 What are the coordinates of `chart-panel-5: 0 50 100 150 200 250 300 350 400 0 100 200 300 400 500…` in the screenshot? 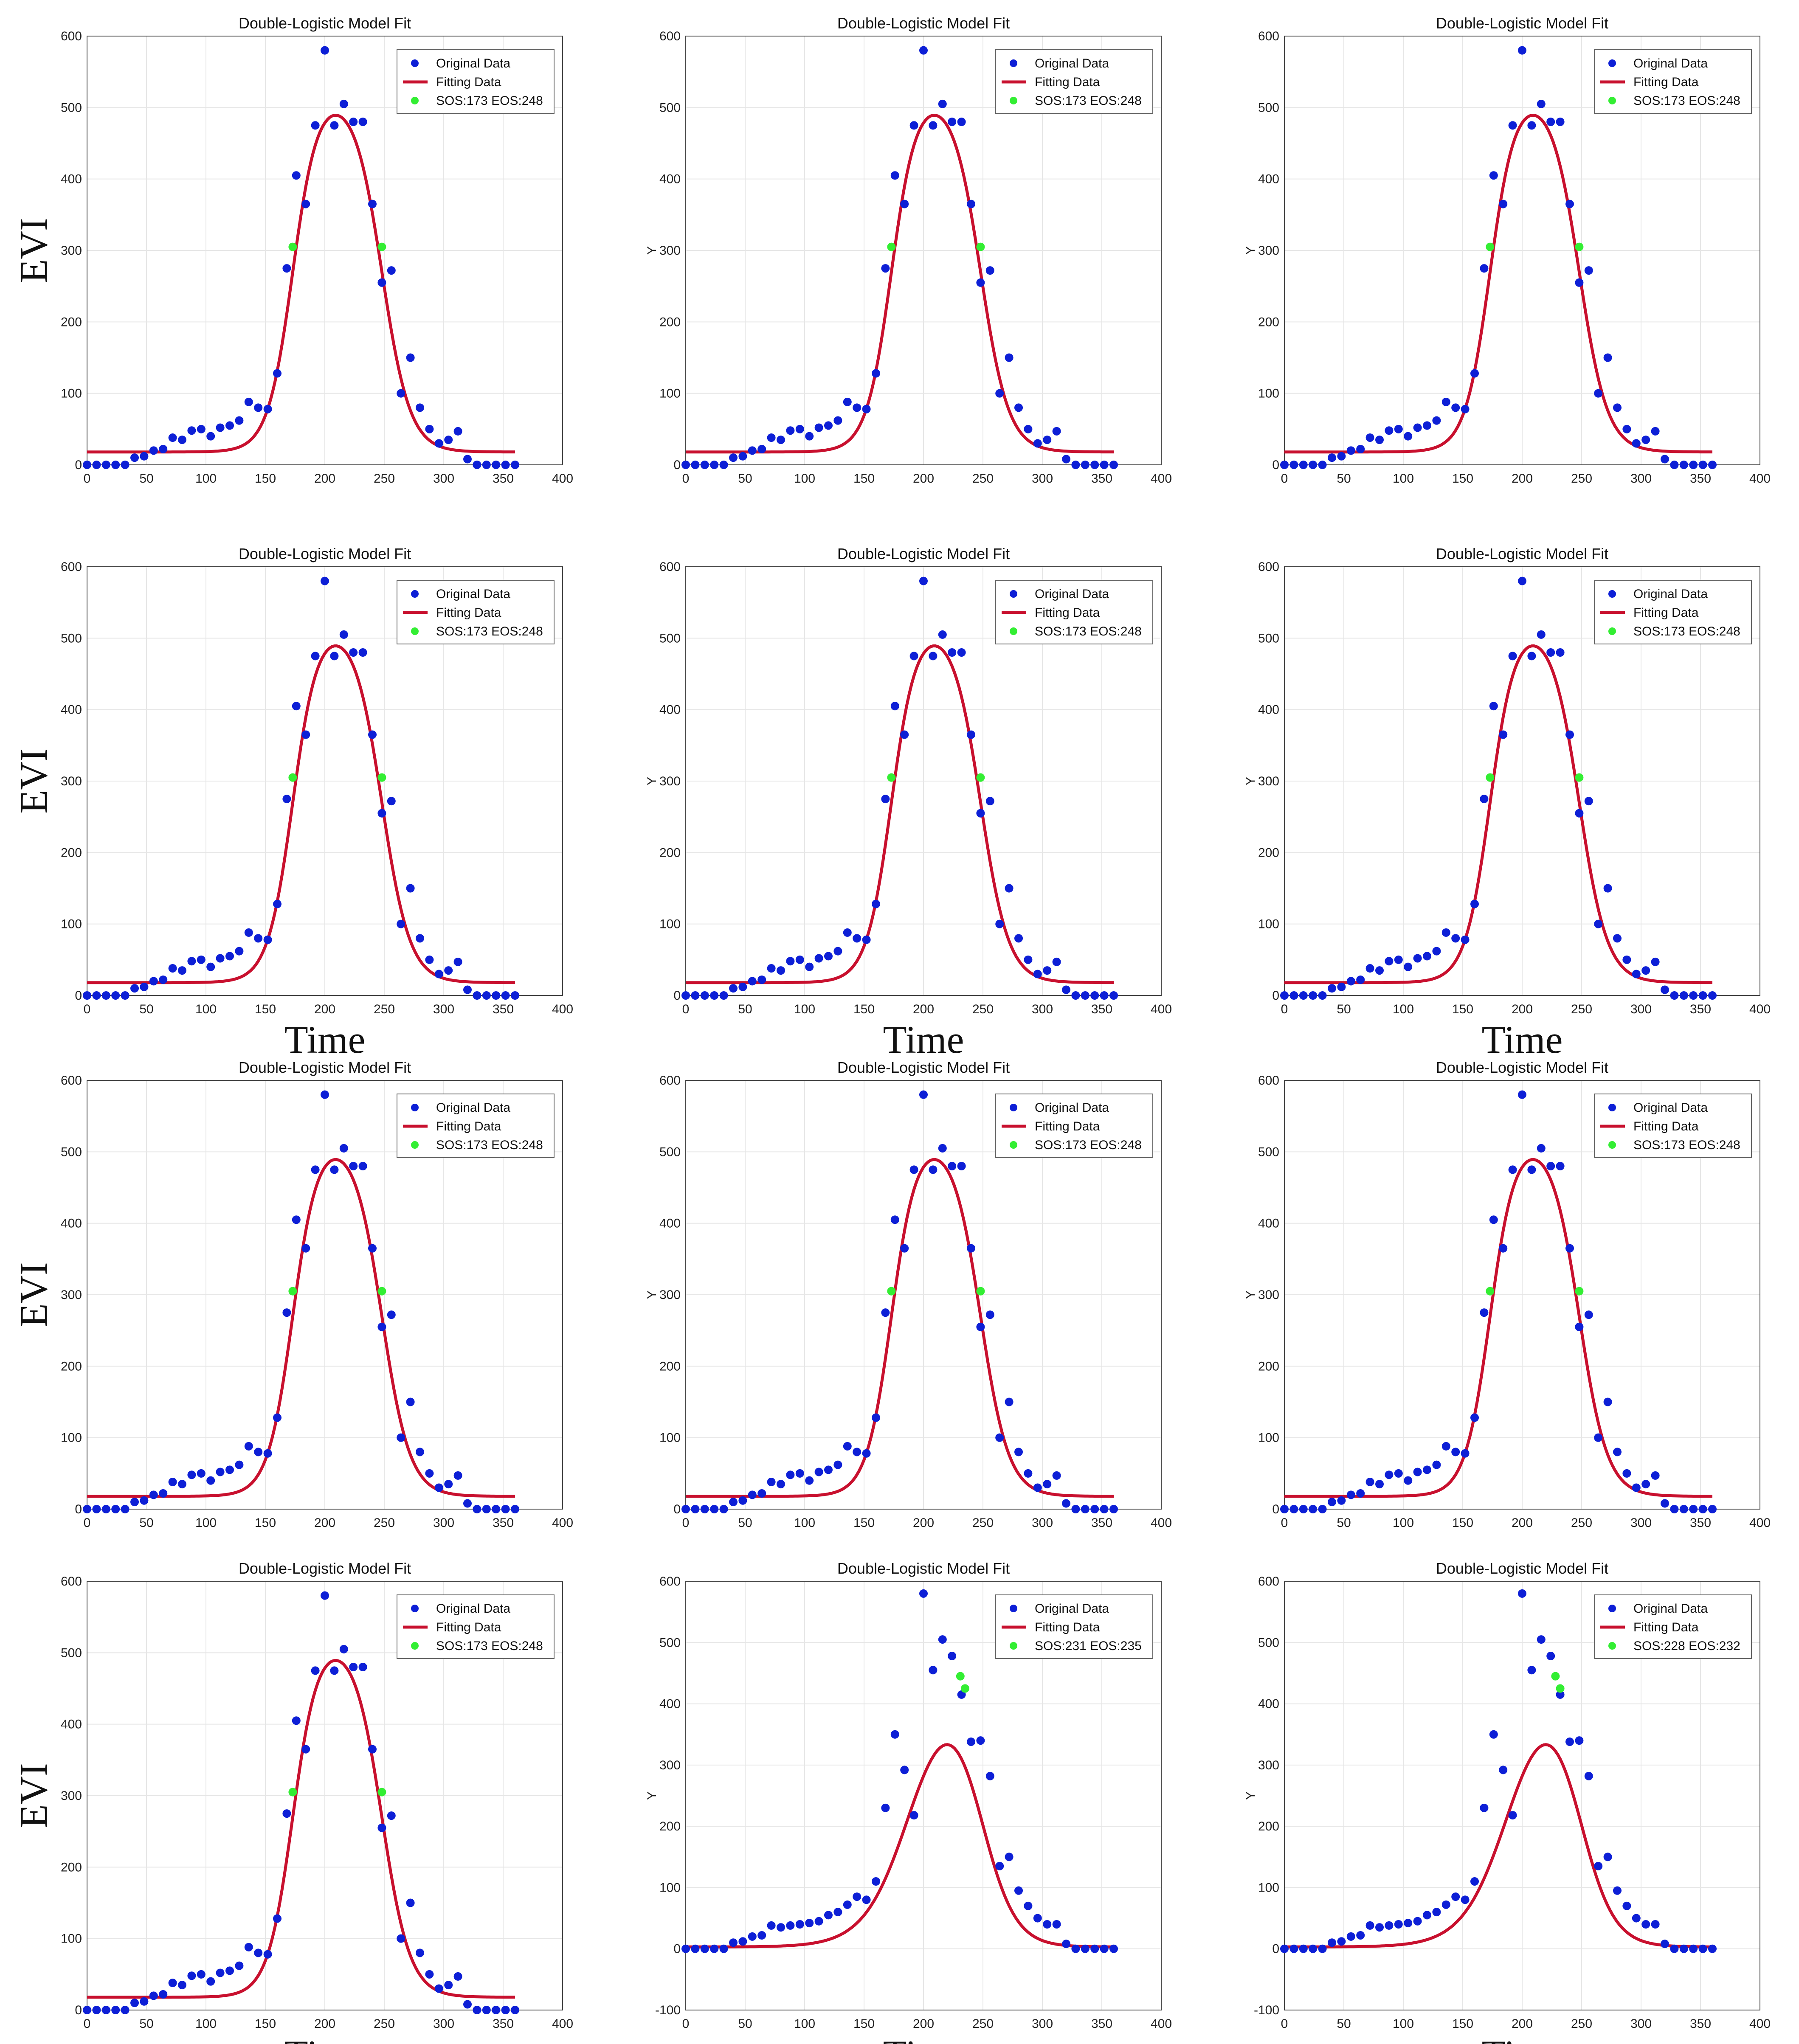 It's located at (908, 803).